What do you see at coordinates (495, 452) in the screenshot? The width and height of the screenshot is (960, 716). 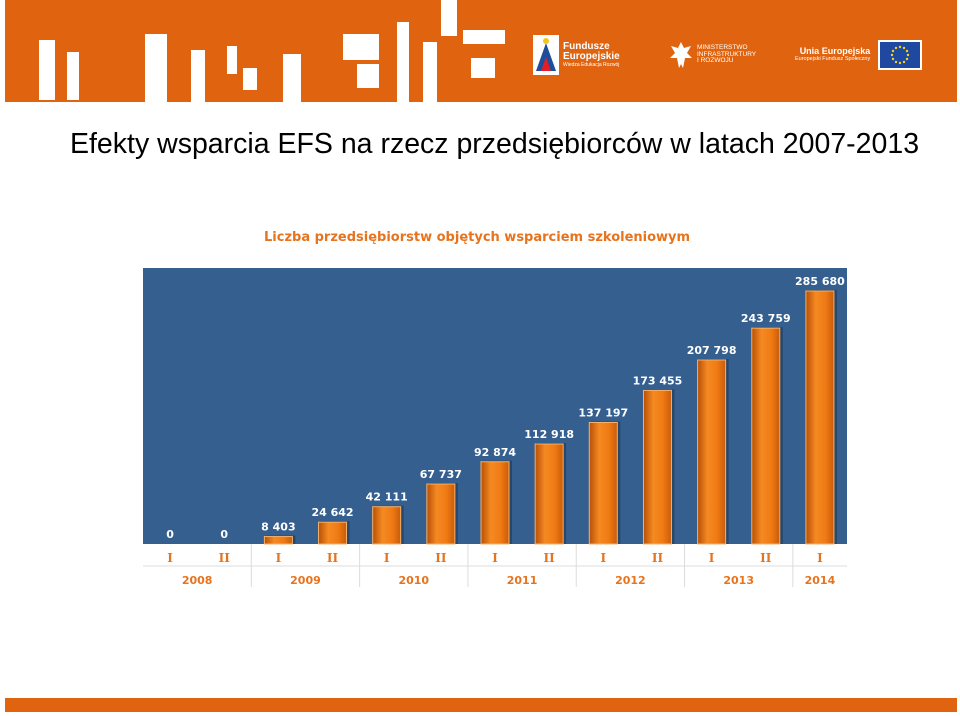 I see `value-label: 92 874` at bounding box center [495, 452].